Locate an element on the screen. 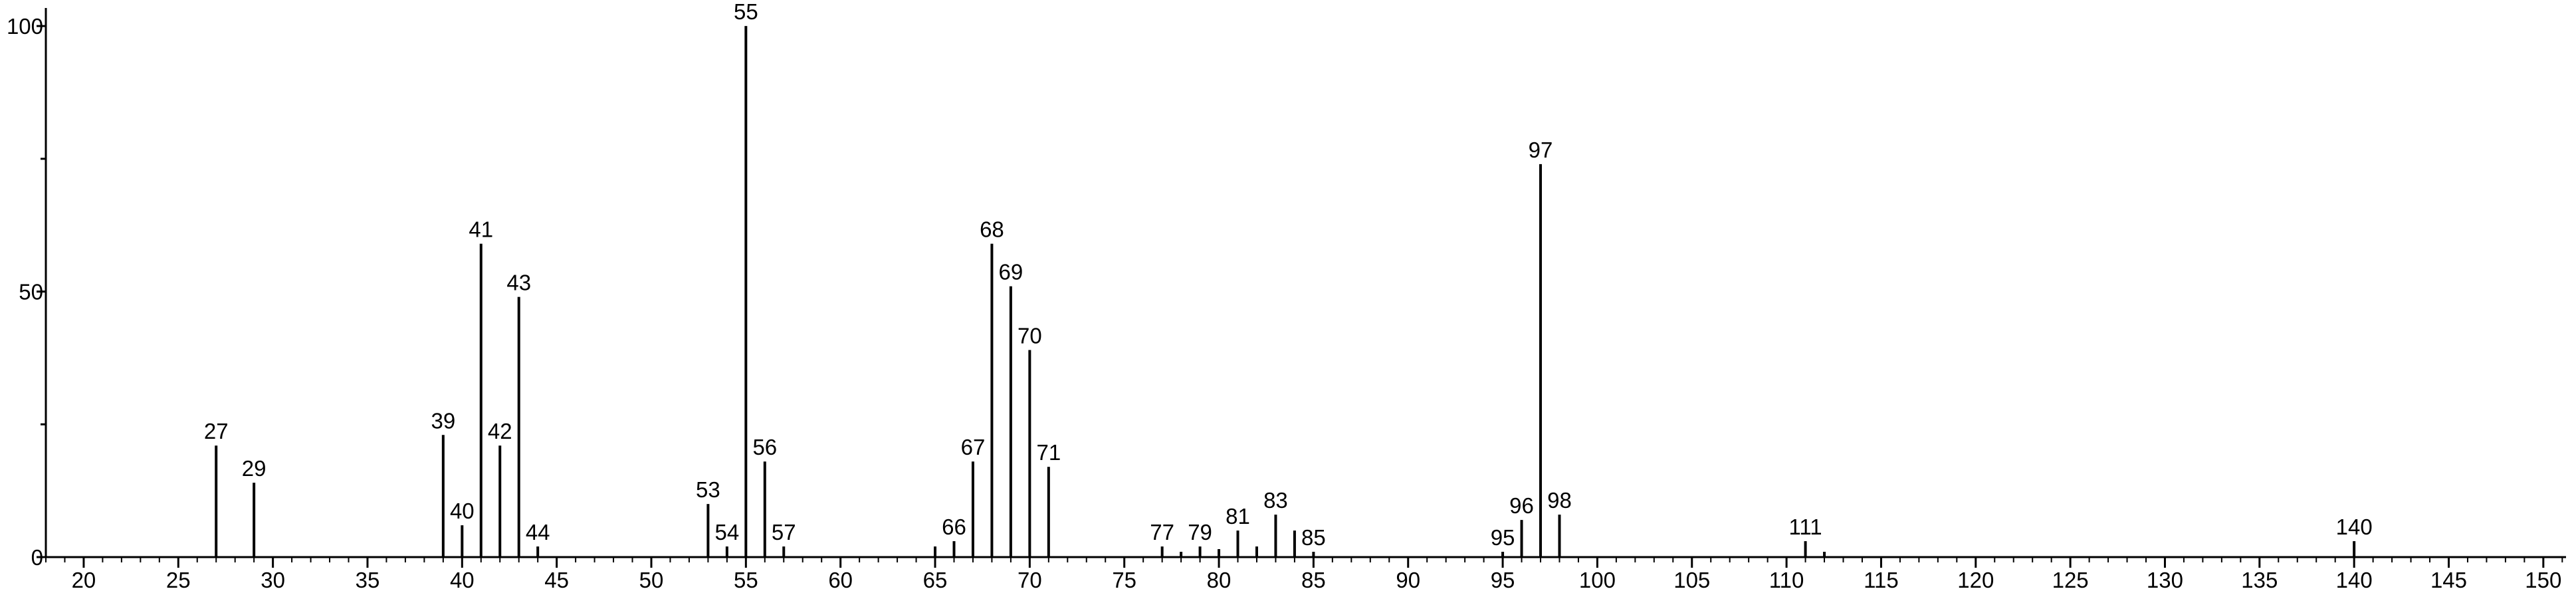 Image resolution: width=2576 pixels, height=593 pixels. y-tick-label: 0 is located at coordinates (37, 557).